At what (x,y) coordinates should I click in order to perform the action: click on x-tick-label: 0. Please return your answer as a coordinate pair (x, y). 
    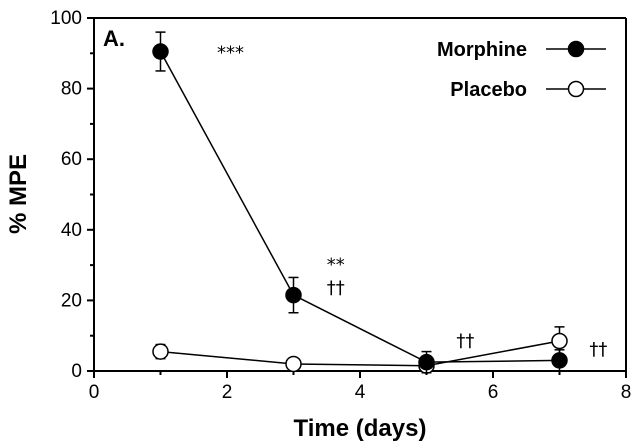
    Looking at the image, I should click on (94, 392).